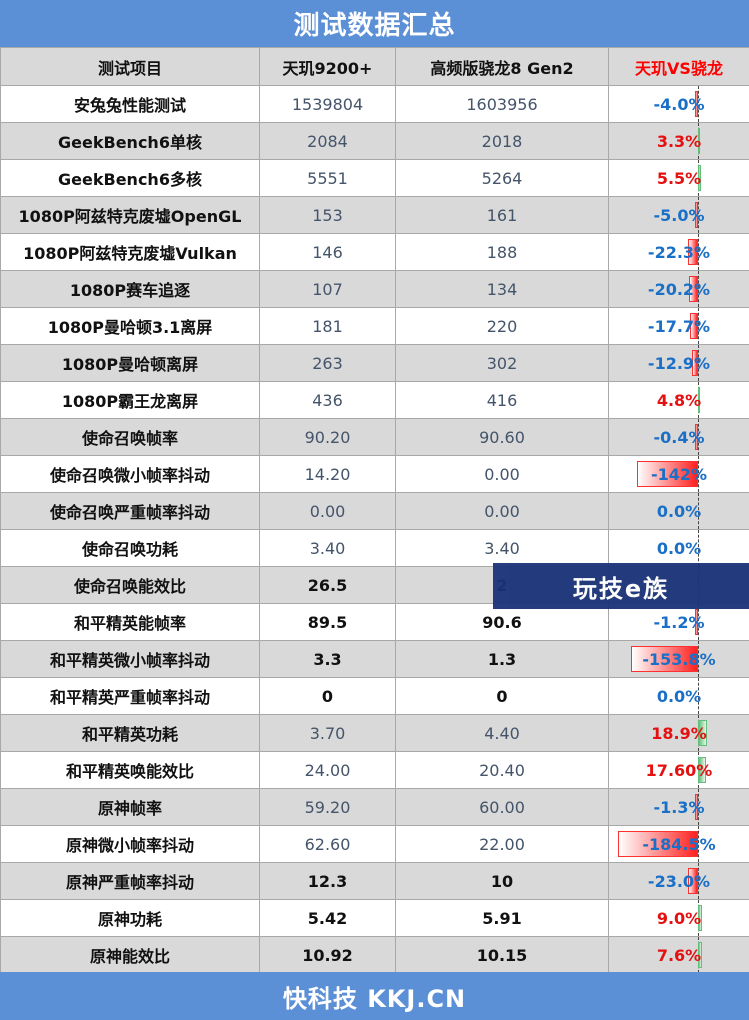 The image size is (749, 1020). I want to click on test-item-name: 1080P霸王龙离屏, so click(130, 400).